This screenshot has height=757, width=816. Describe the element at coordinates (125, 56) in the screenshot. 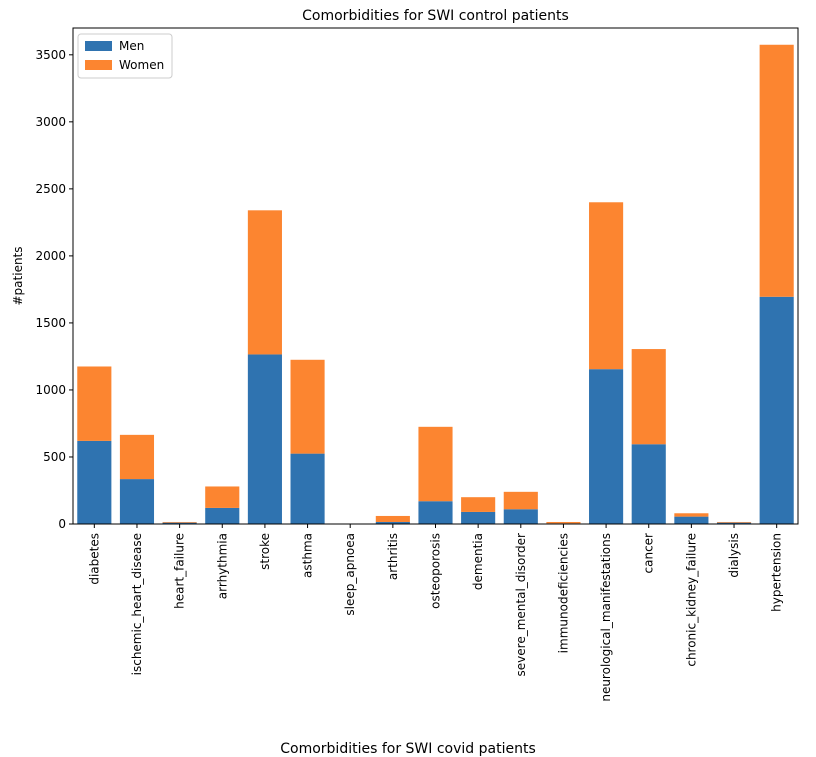

I see `legend: Men Women` at that location.